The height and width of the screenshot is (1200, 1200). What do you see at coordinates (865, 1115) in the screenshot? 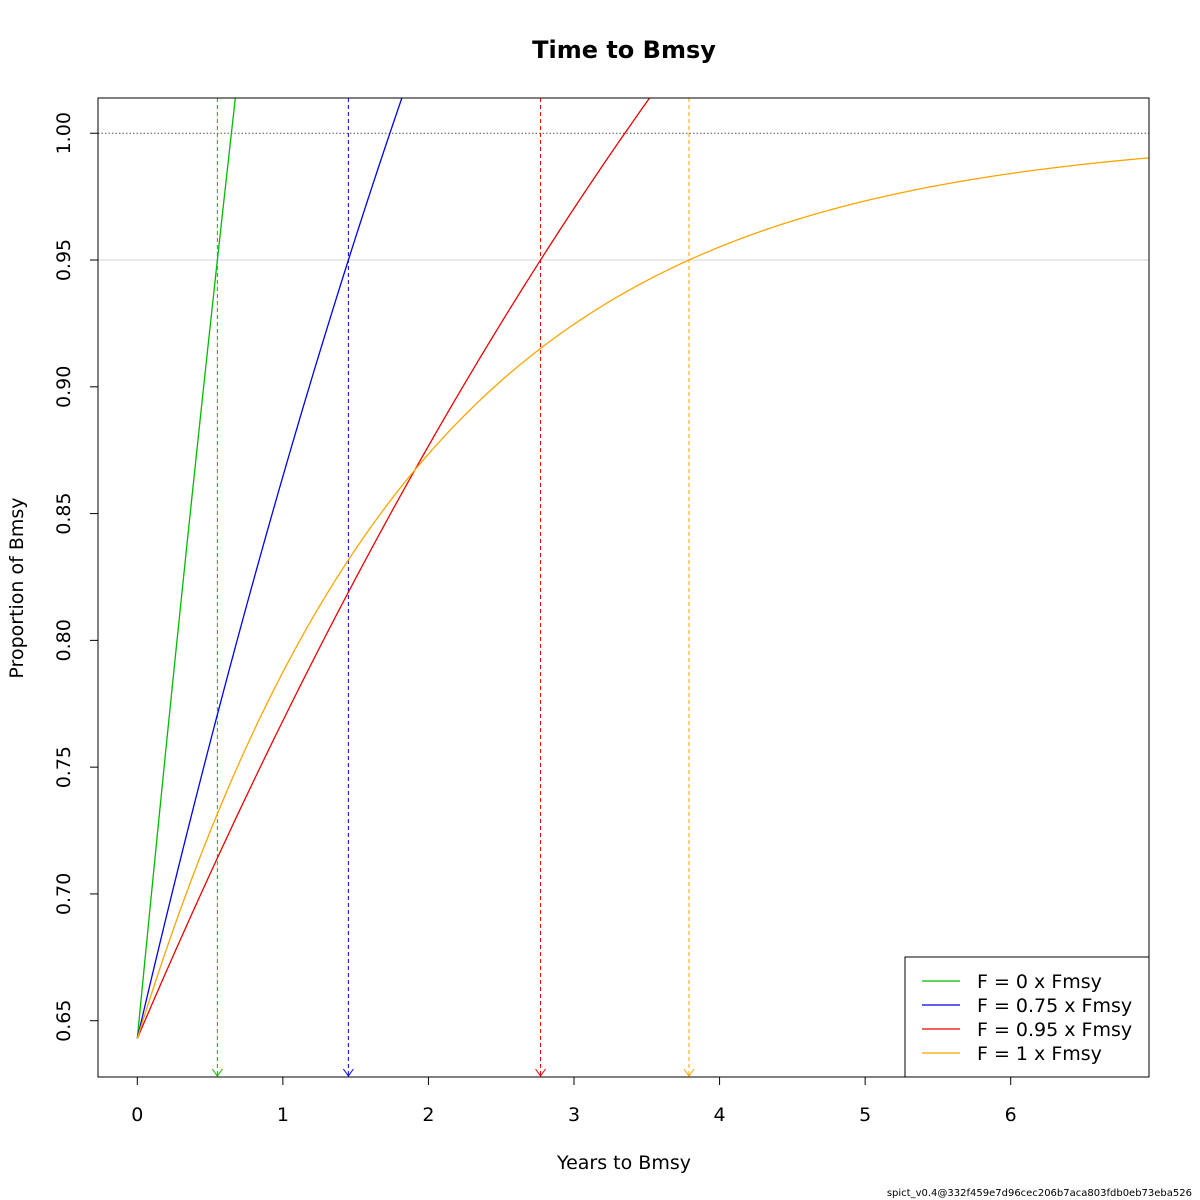
I see `x-tick-label-5: 5` at bounding box center [865, 1115].